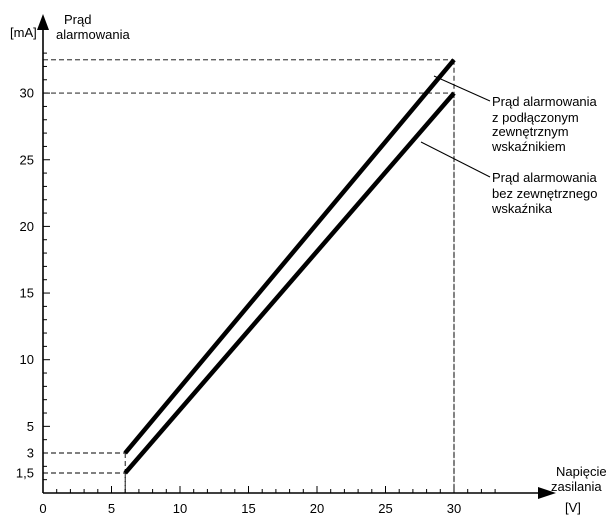 This screenshot has height=519, width=616. I want to click on x-title-line-1: Napięcie, so click(581, 471).